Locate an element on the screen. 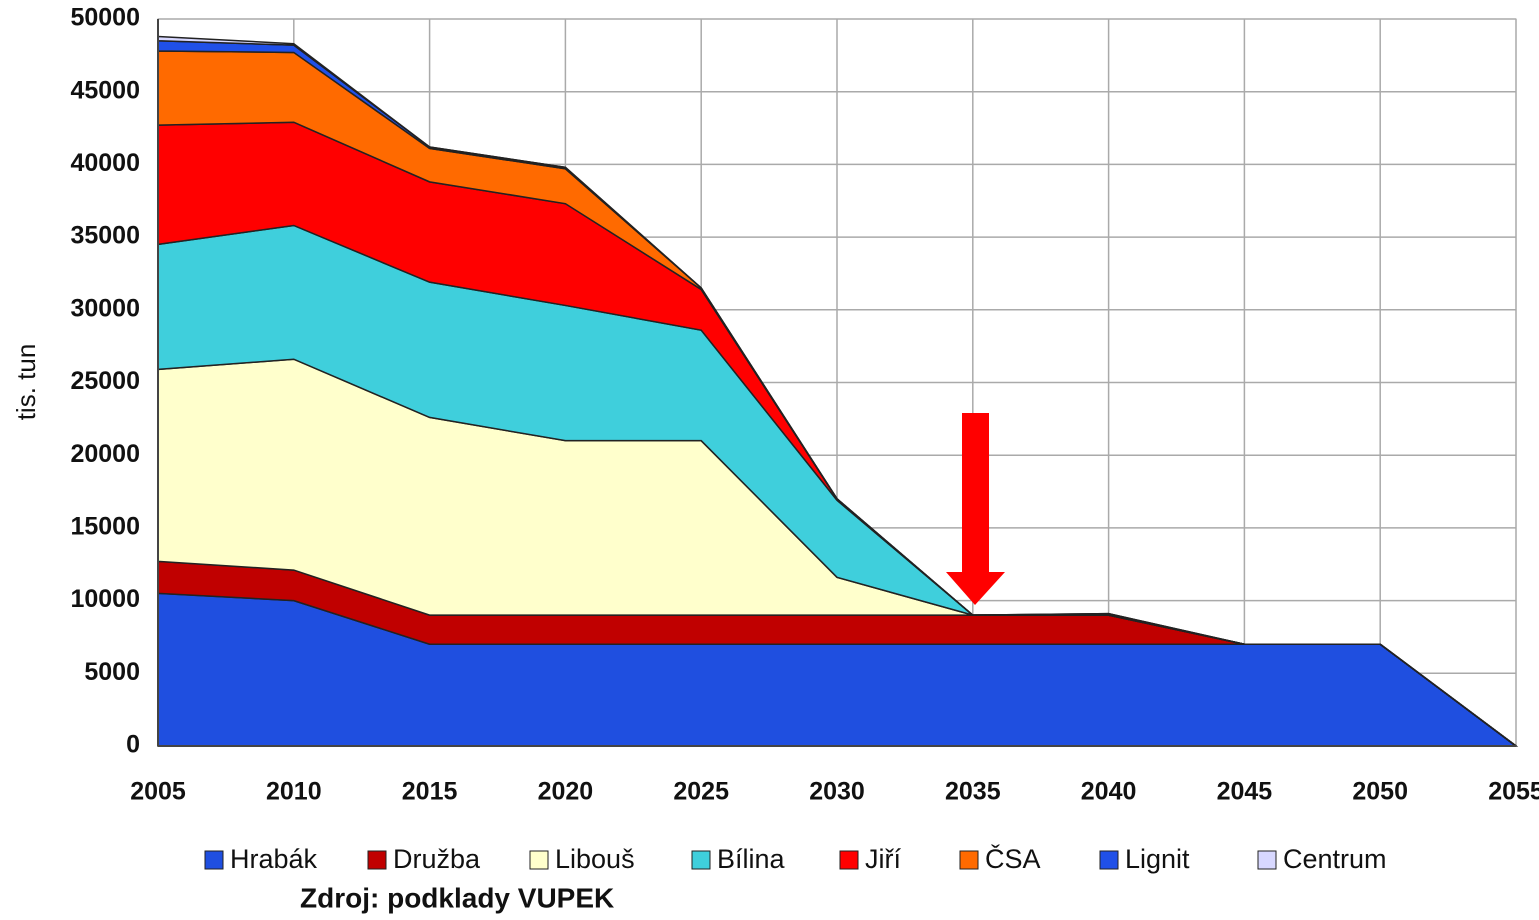  legend-label: Hrabák is located at coordinates (274, 859).